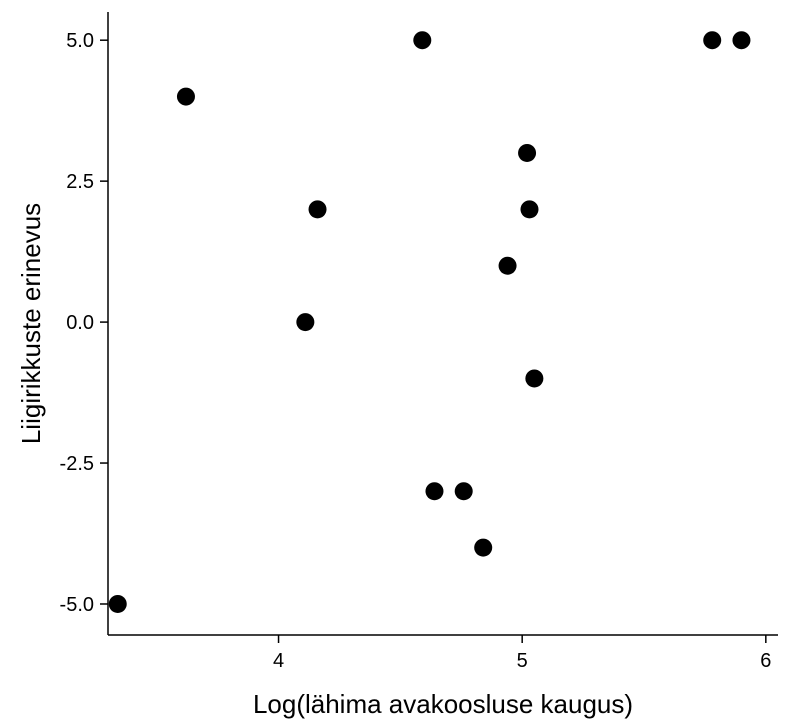 The image size is (786, 724). Describe the element at coordinates (31, 323) in the screenshot. I see `y-axis-title: Liigirikkuste erinevus` at that location.